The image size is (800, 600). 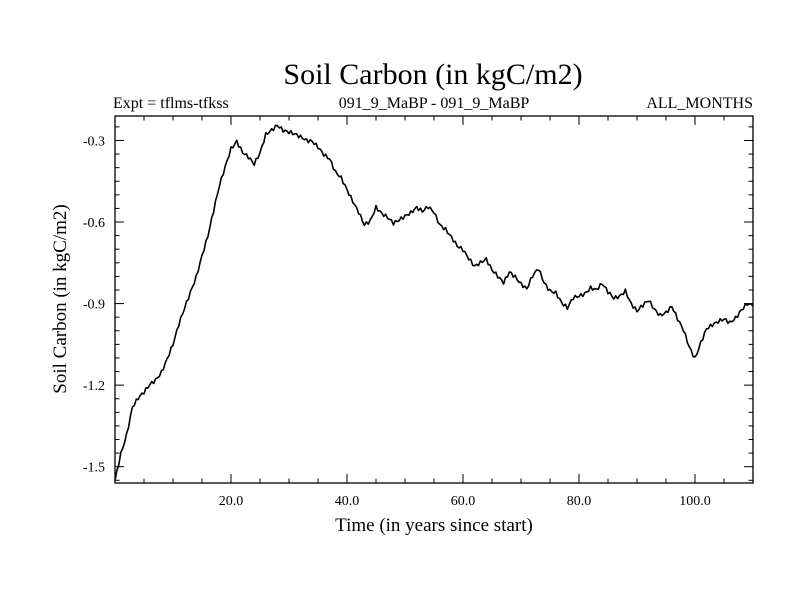 I want to click on x-tick-label: 40.0, so click(x=347, y=501).